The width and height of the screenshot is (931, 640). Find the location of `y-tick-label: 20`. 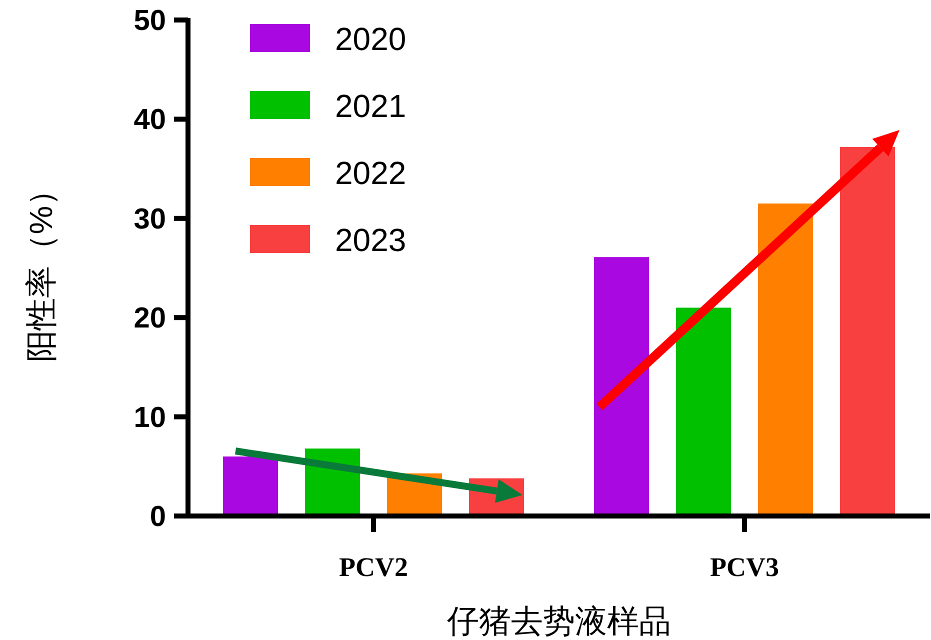

y-tick-label: 20 is located at coordinates (150, 318).